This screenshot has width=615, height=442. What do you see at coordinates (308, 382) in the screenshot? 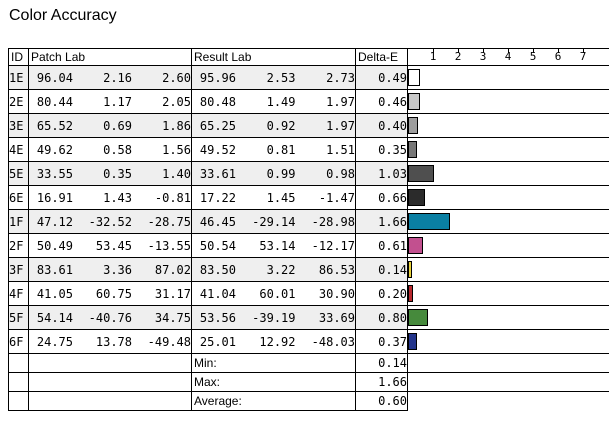
I see `stat-row: Max: 1.66` at bounding box center [308, 382].